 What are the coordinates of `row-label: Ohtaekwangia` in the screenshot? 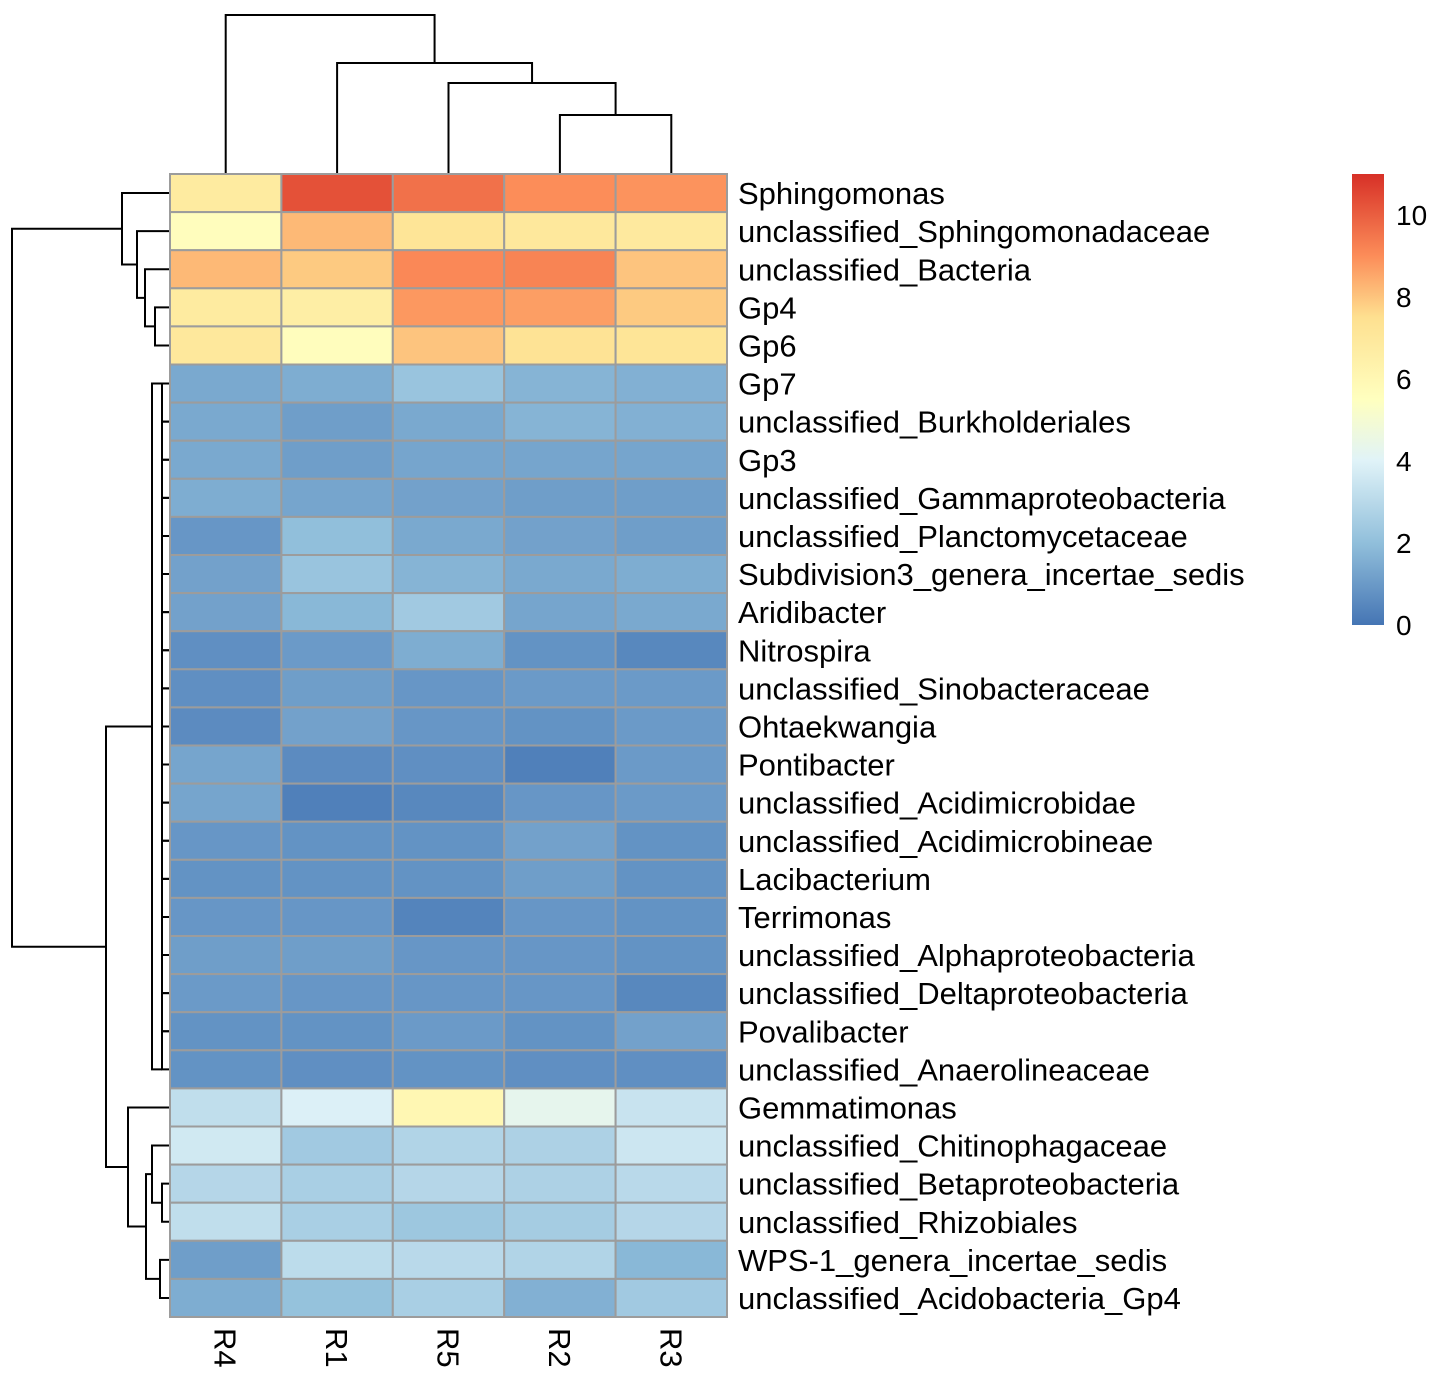 It's located at (837, 726).